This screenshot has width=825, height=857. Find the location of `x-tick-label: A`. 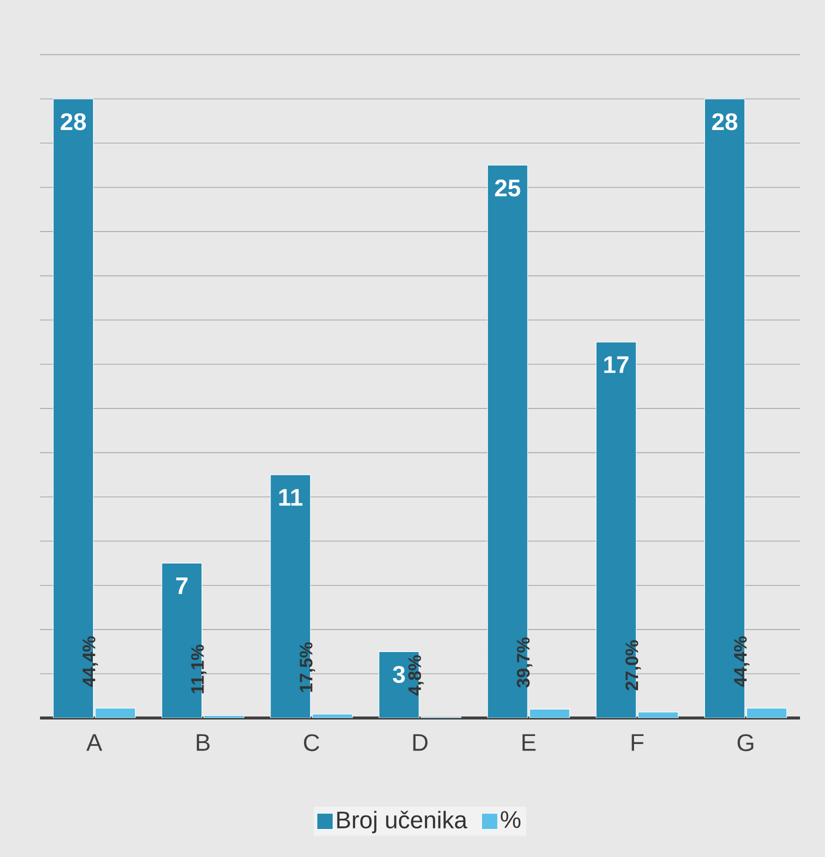

x-tick-label: A is located at coordinates (94, 742).